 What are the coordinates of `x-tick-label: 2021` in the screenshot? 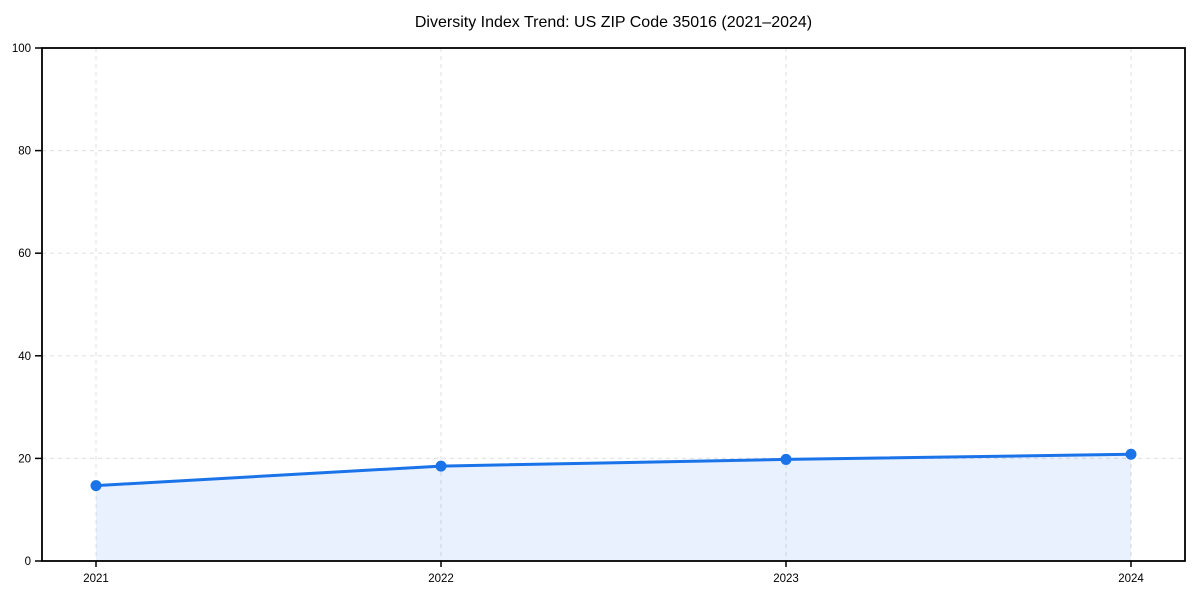 It's located at (96, 579).